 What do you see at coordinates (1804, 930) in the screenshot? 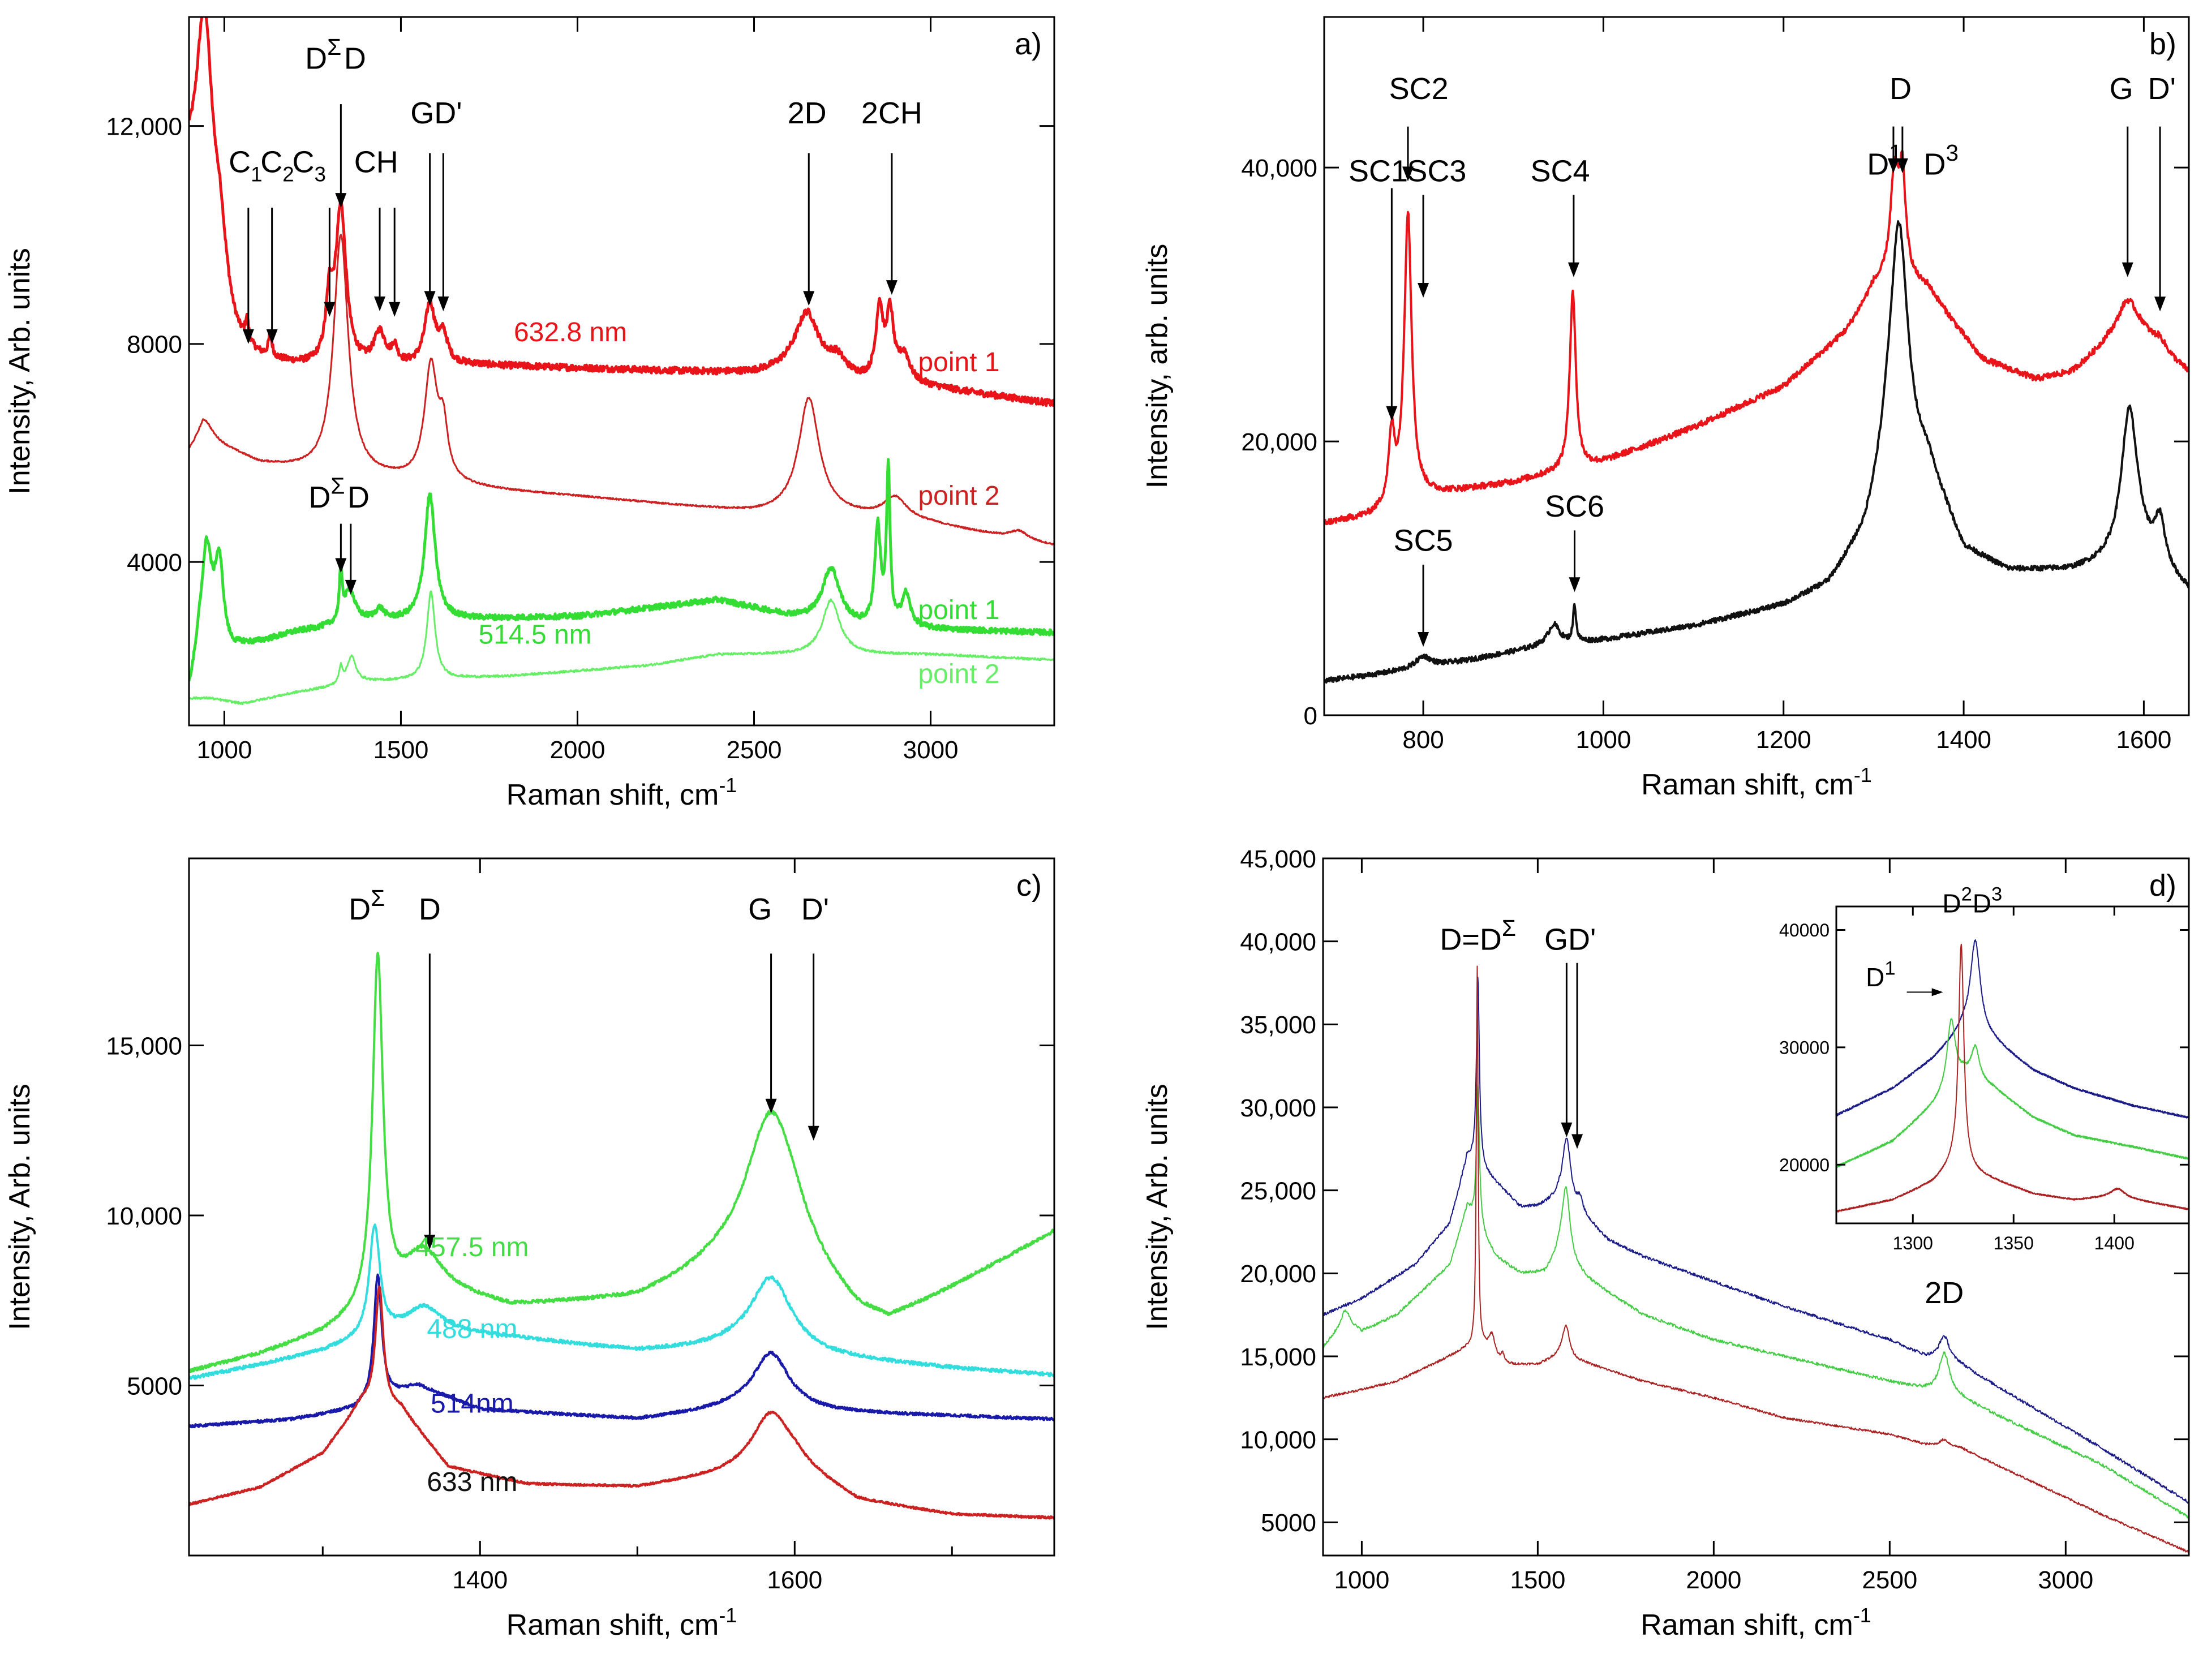
I see `y-tick-label: 40000` at bounding box center [1804, 930].